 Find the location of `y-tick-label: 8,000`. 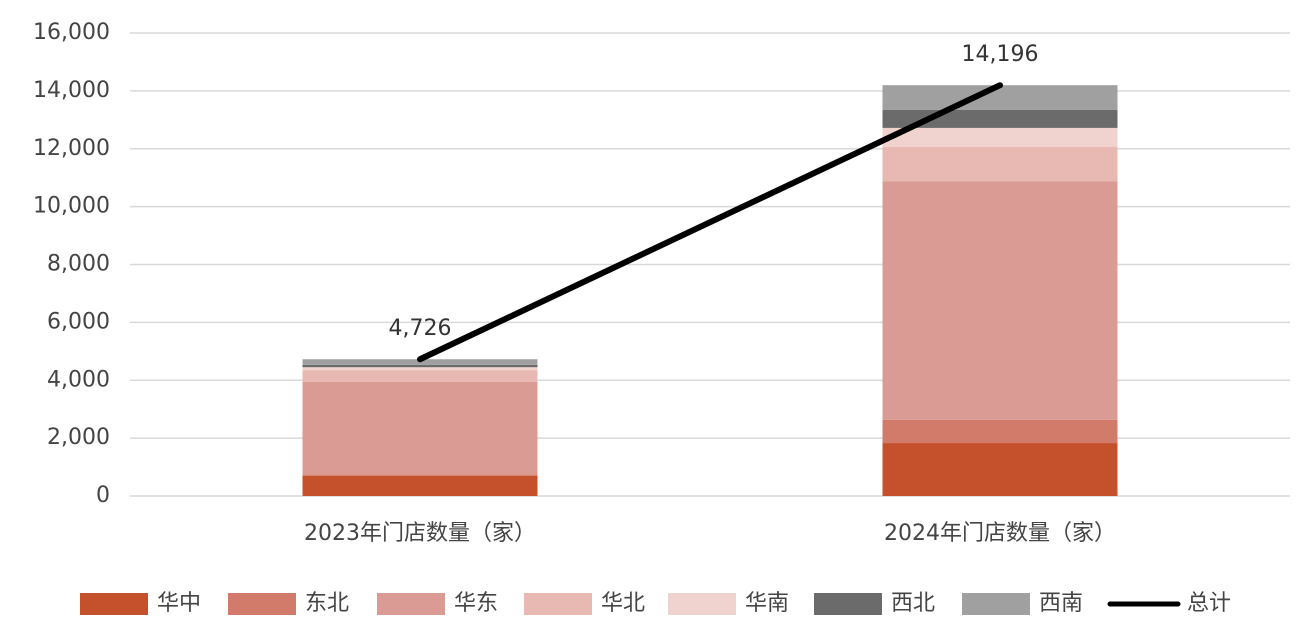

y-tick-label: 8,000 is located at coordinates (78, 264).